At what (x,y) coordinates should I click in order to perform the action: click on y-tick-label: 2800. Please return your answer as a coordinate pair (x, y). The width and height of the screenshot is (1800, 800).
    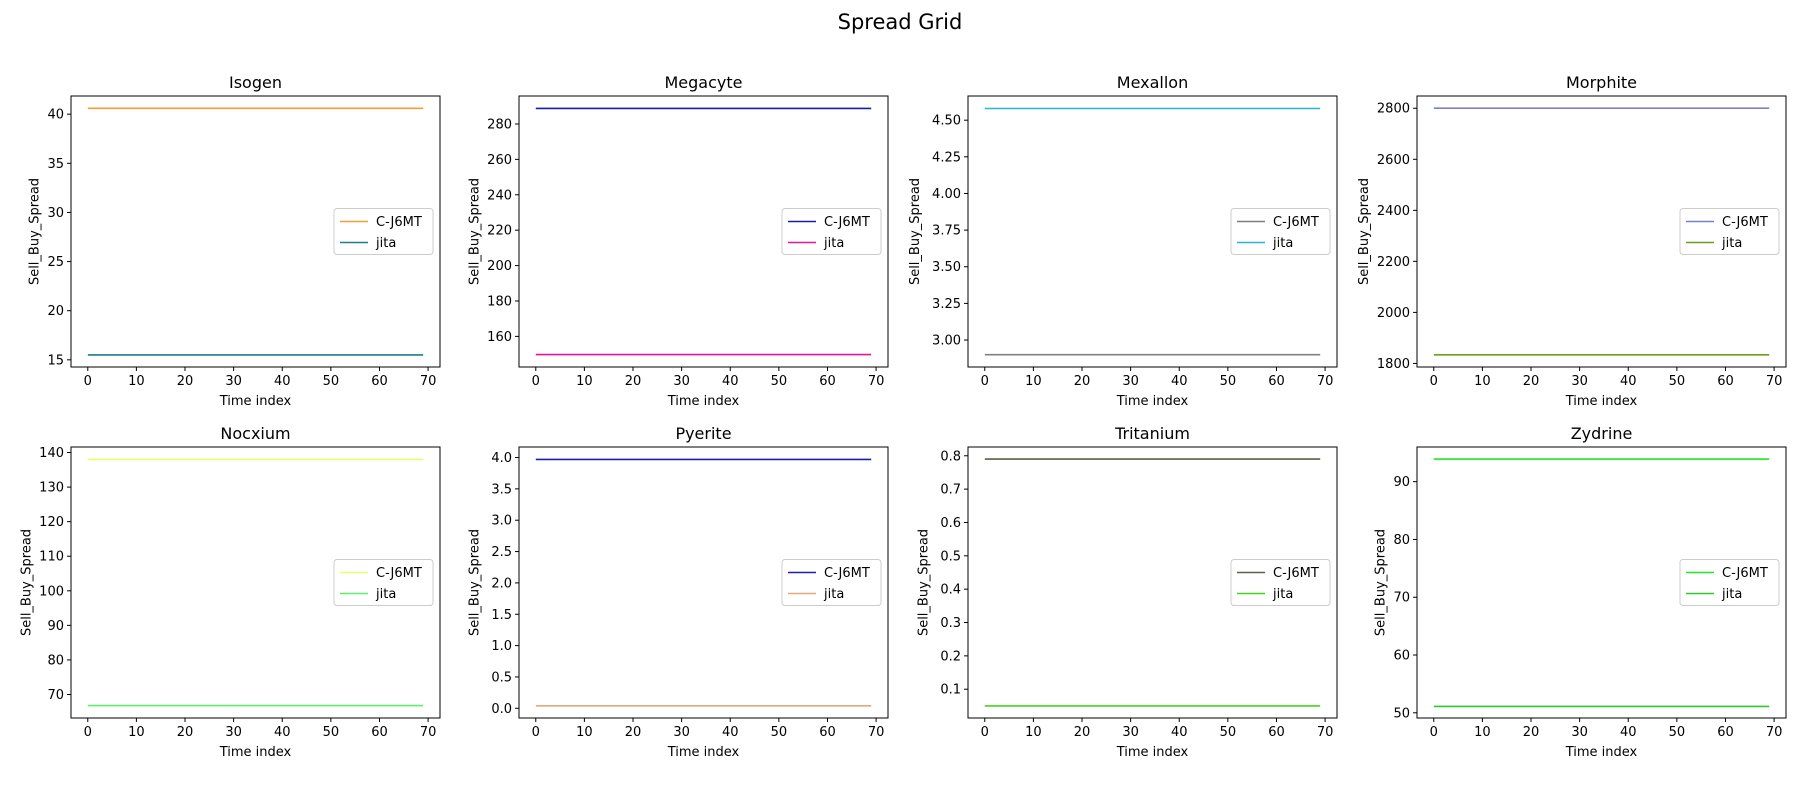
    Looking at the image, I should click on (1393, 109).